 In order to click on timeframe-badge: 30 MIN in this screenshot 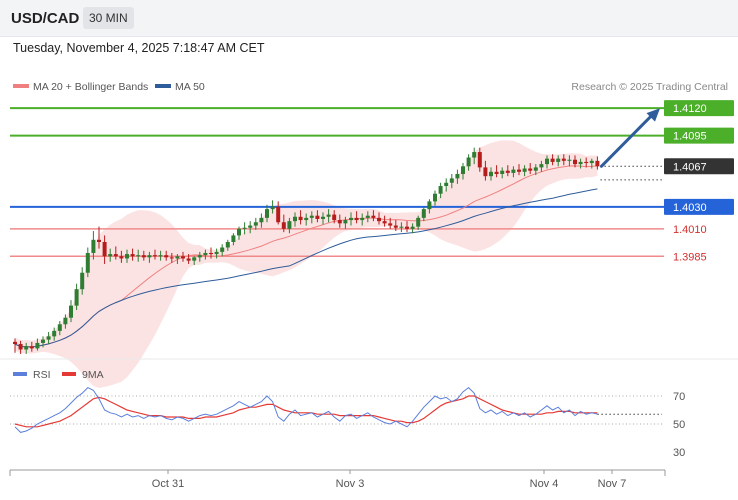, I will do `click(108, 18)`.